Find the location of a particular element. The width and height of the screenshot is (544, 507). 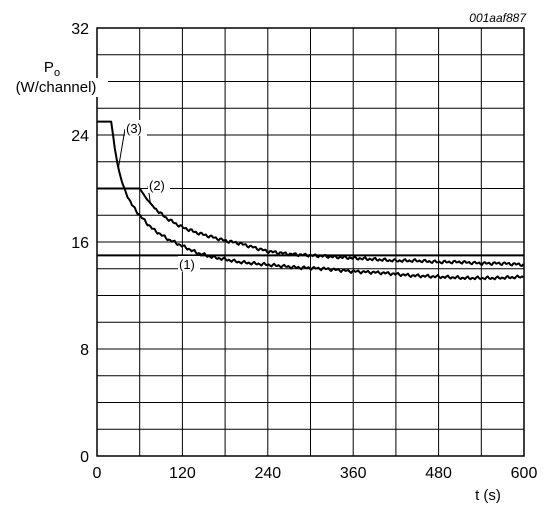

y-tick-label: 16 is located at coordinates (80, 243).